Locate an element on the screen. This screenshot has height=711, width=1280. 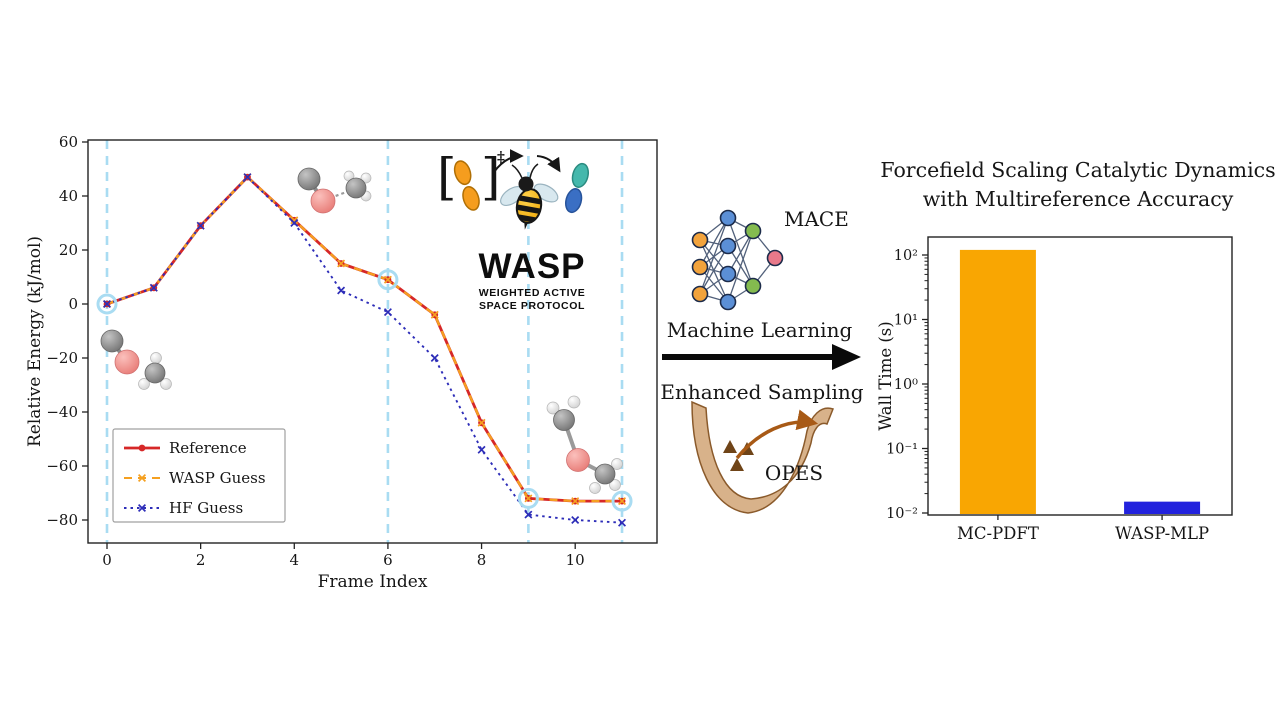
molecule-transition-state-icon is located at coordinates (334, 190).